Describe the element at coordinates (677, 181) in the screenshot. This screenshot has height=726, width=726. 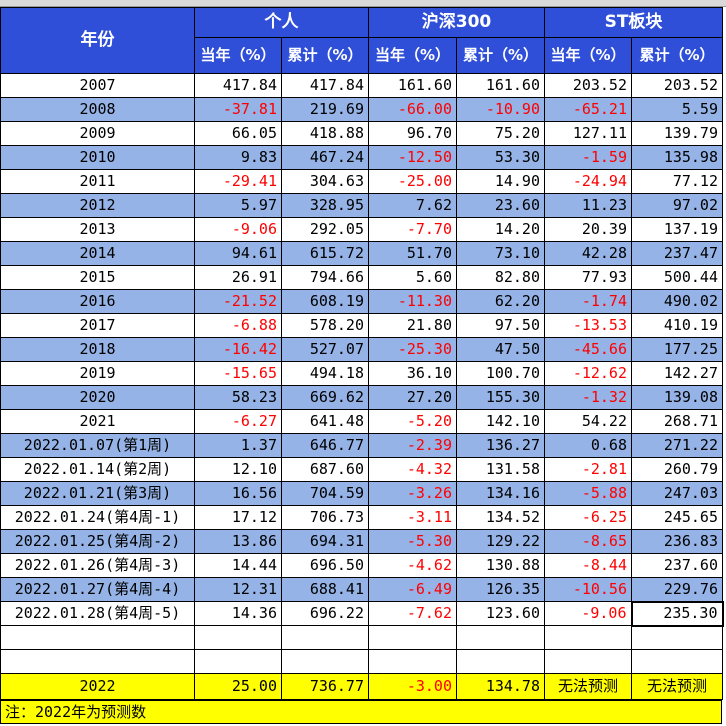
I see `value-cell: 77.12` at that location.